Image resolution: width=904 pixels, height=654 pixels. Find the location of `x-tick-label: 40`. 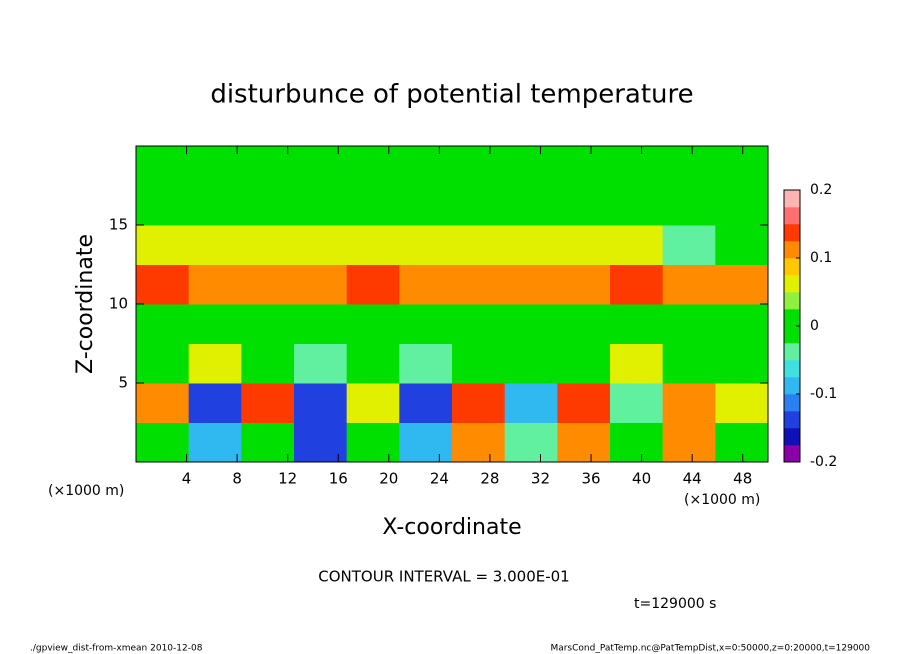

x-tick-label: 40 is located at coordinates (641, 479).